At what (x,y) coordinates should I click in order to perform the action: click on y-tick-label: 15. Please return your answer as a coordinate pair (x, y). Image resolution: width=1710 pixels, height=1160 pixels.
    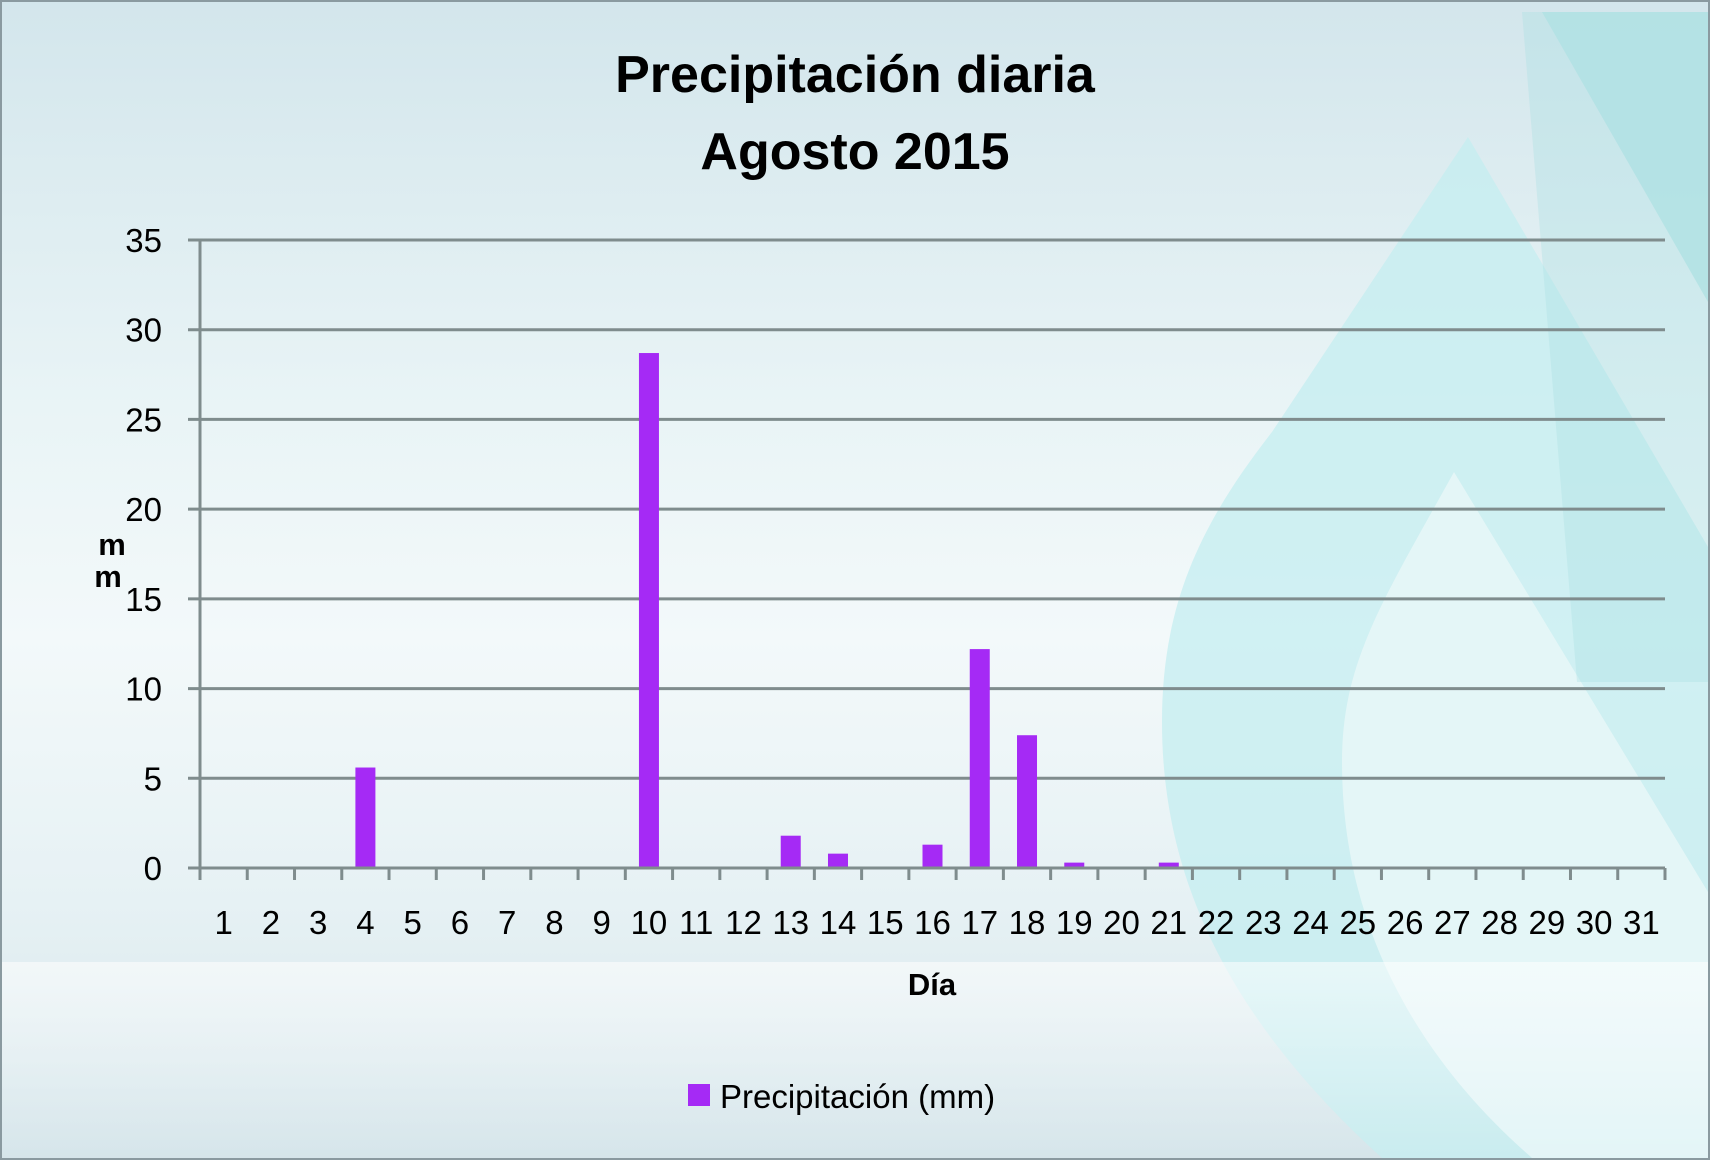
    Looking at the image, I should click on (143, 599).